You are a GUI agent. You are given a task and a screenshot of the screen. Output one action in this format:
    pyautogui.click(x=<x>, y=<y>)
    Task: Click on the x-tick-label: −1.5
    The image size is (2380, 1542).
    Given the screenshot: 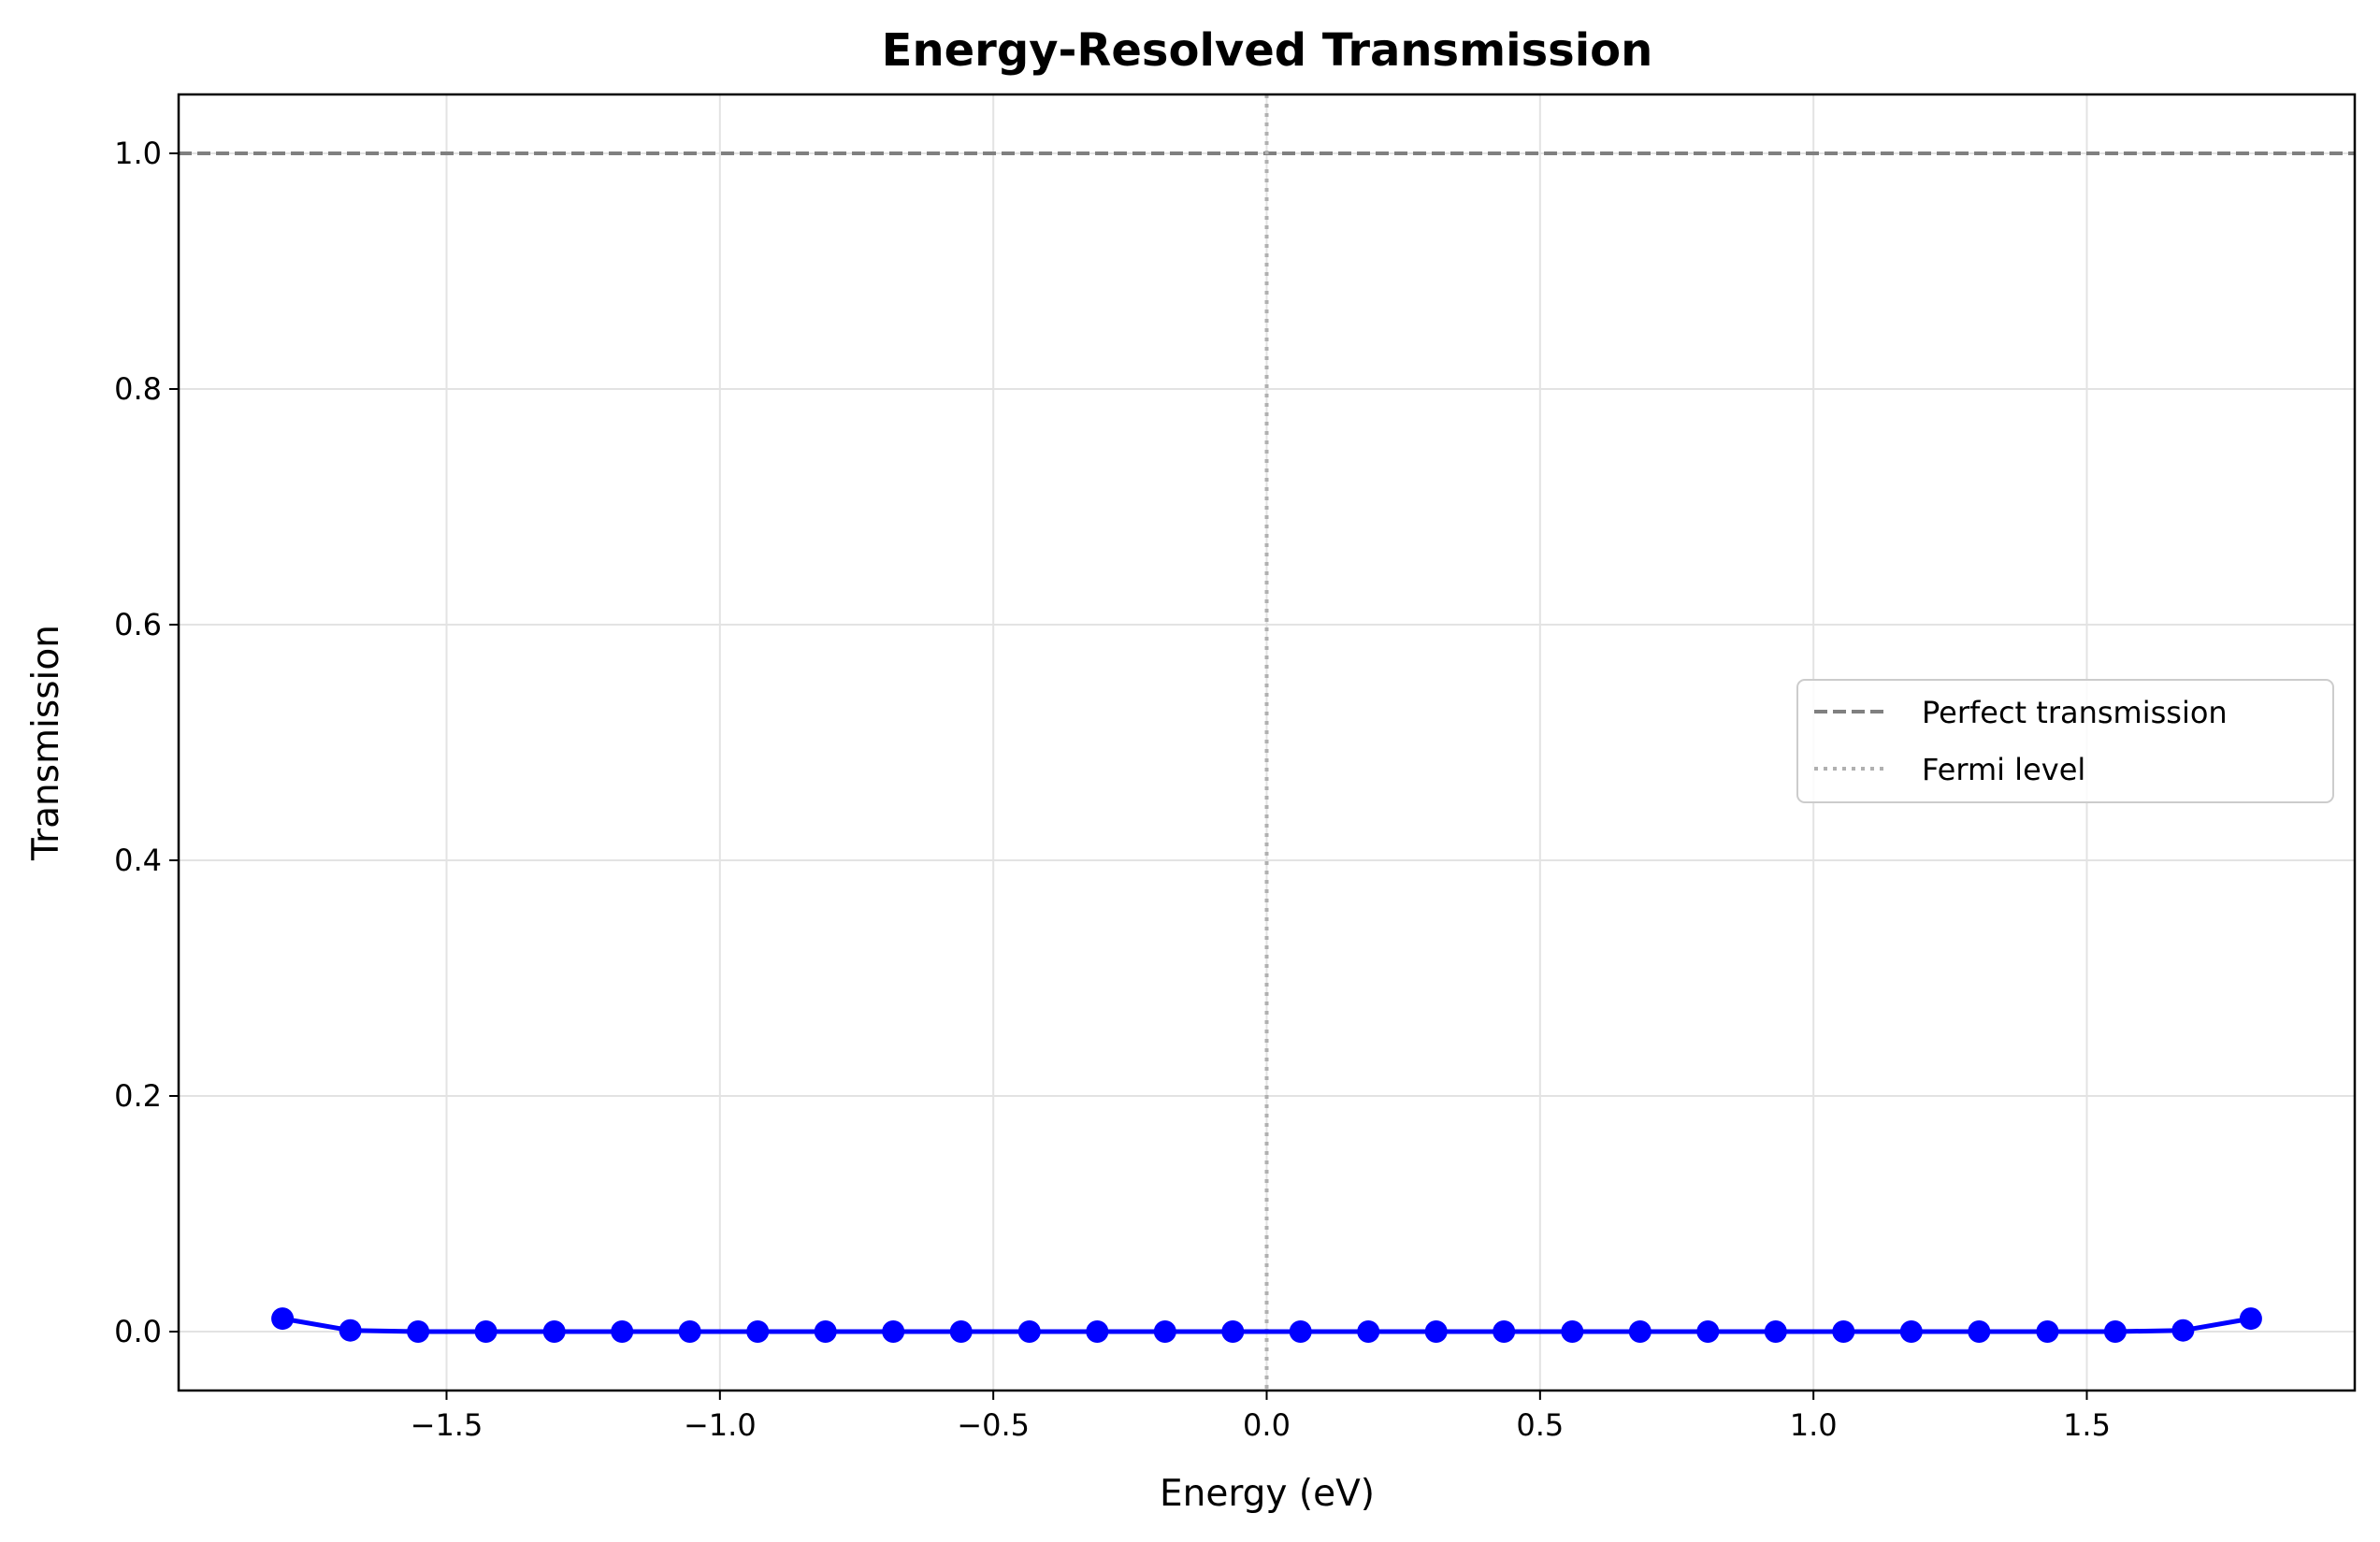 What is the action you would take?
    pyautogui.click(x=447, y=1425)
    